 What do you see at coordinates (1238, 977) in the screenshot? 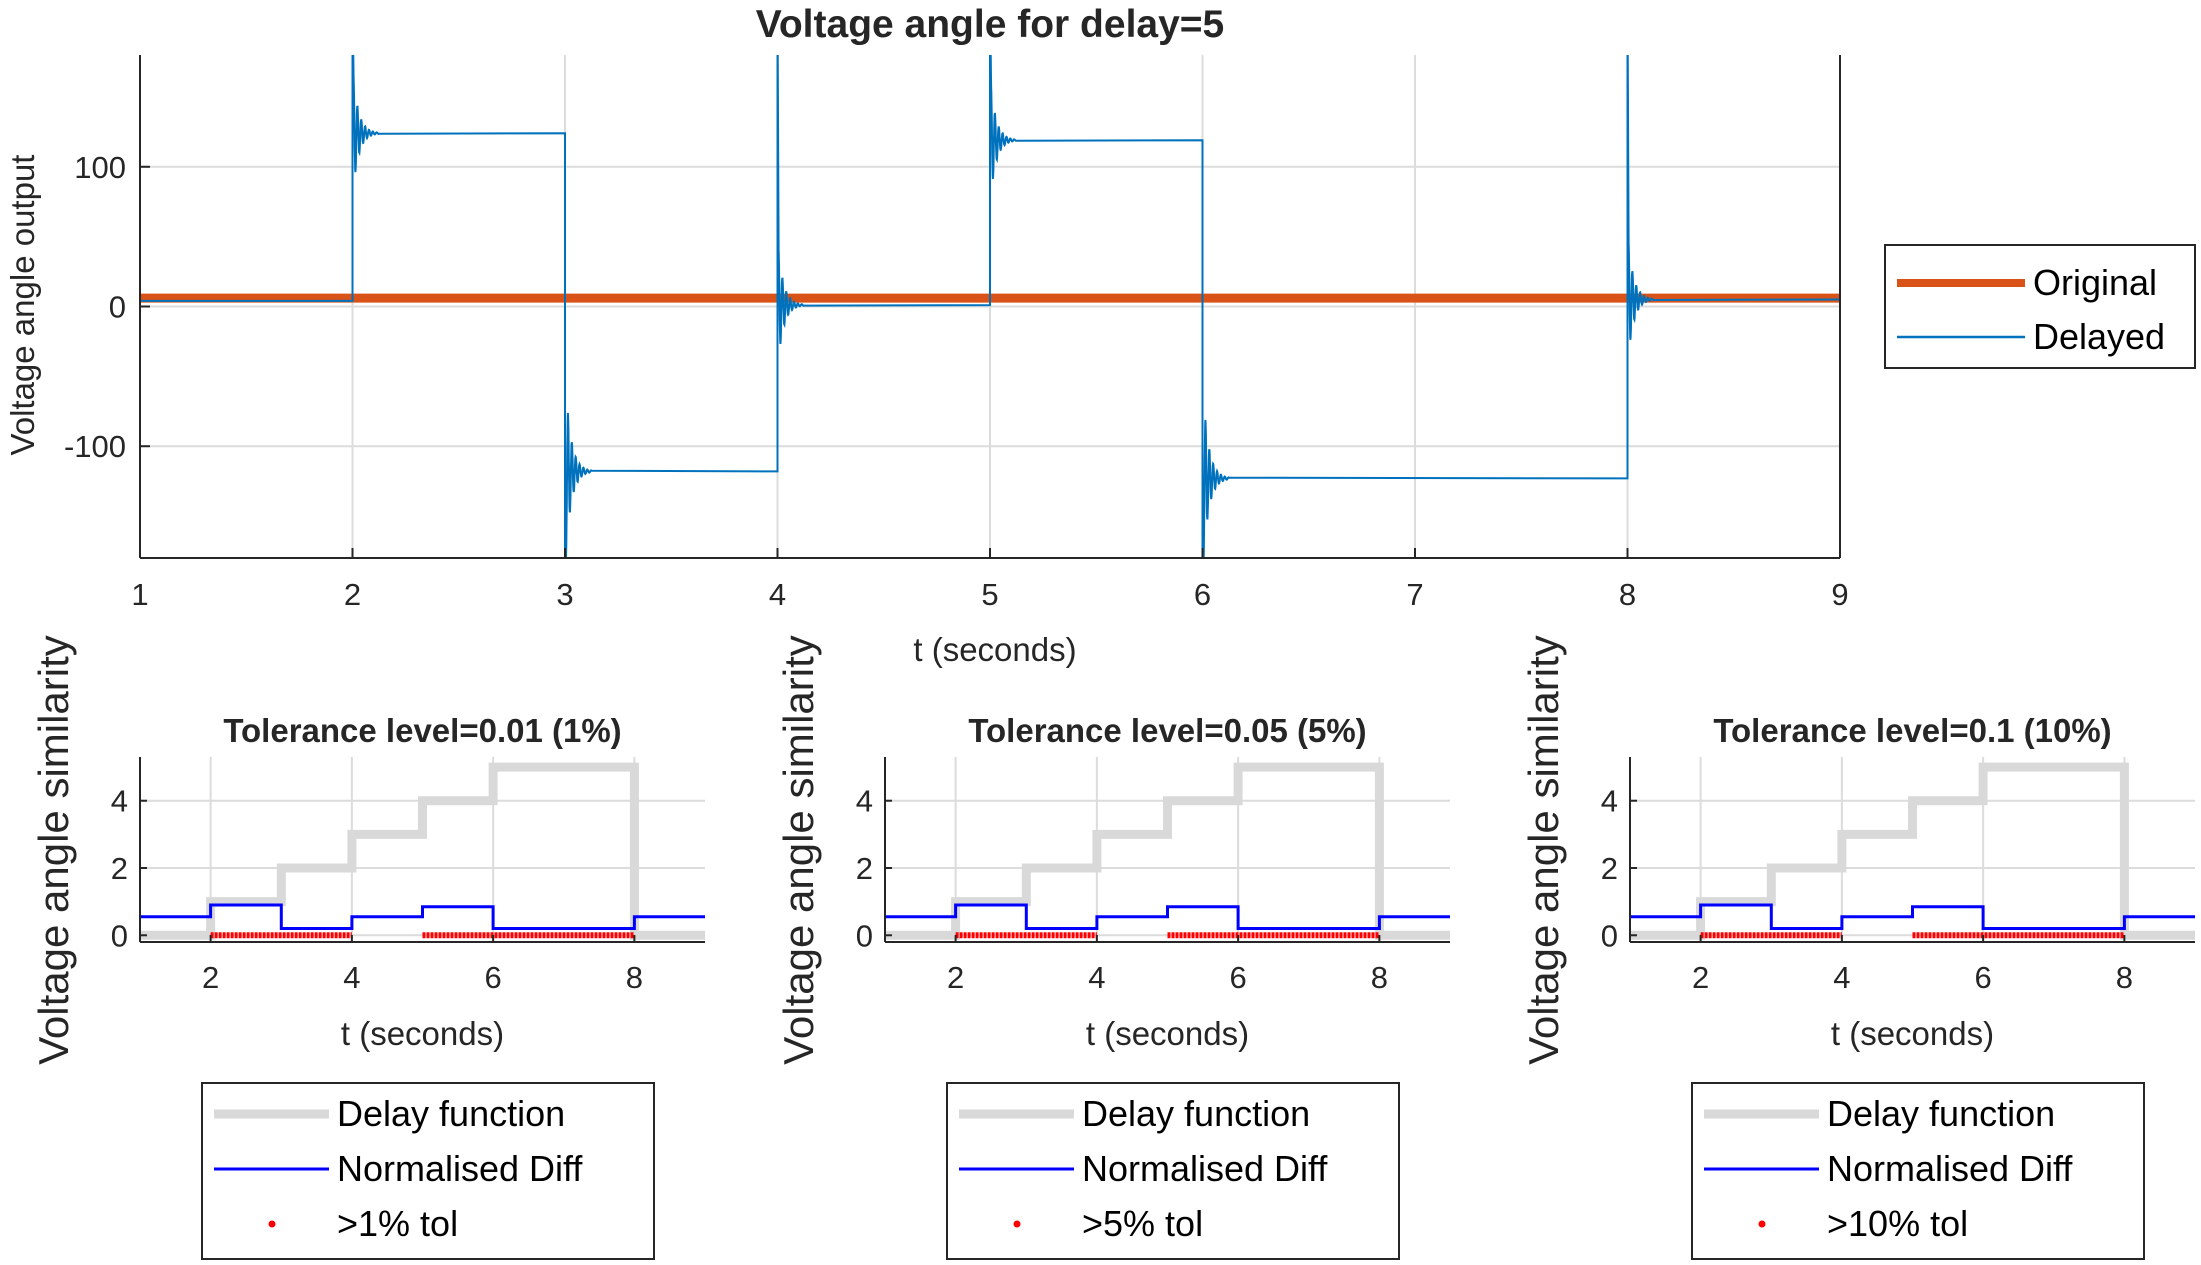
I see `panel-2-x-tick-label-2: 6` at bounding box center [1238, 977].